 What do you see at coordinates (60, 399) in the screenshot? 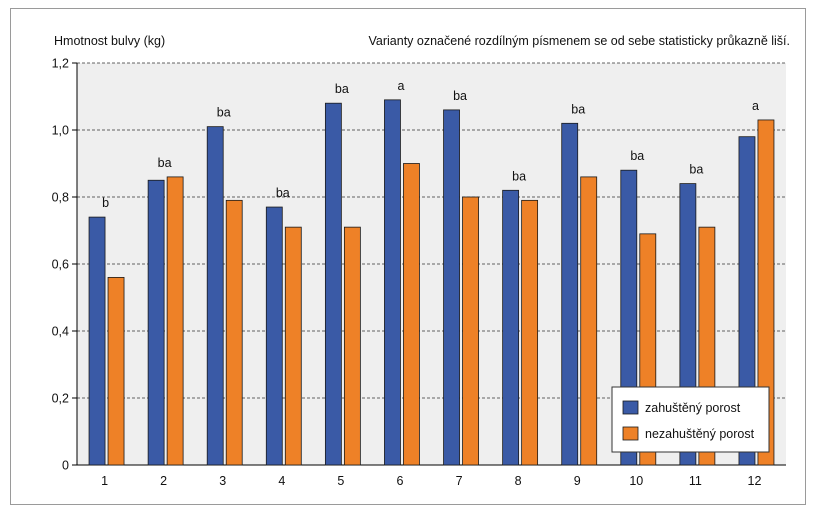
I see `y-tick-label: 0,2` at bounding box center [60, 399].